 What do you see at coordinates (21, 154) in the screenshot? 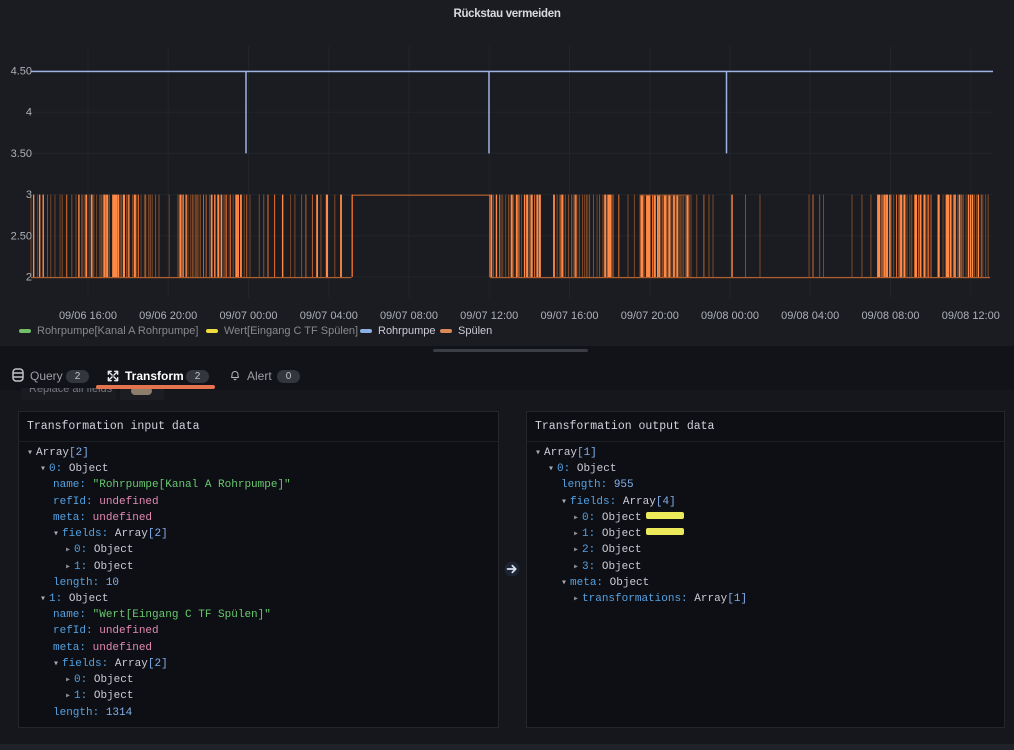
I see `svg-text: 3.50` at bounding box center [21, 154].